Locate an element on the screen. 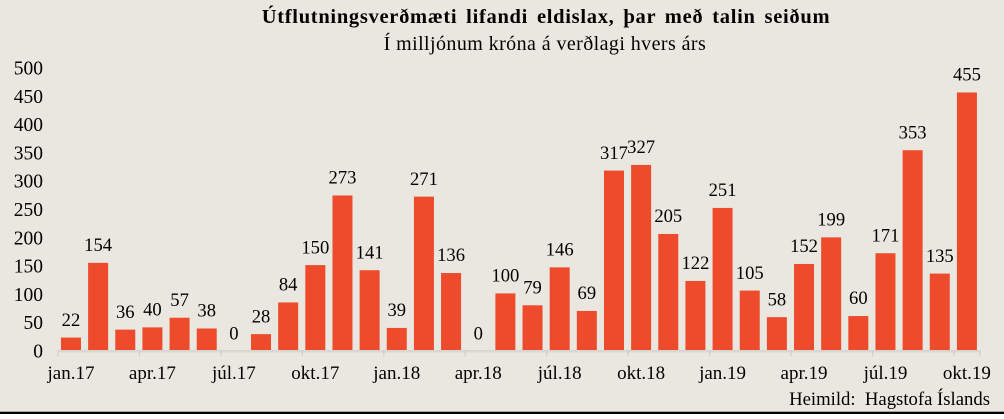 The image size is (1004, 419). svg-text: 273 is located at coordinates (343, 178).